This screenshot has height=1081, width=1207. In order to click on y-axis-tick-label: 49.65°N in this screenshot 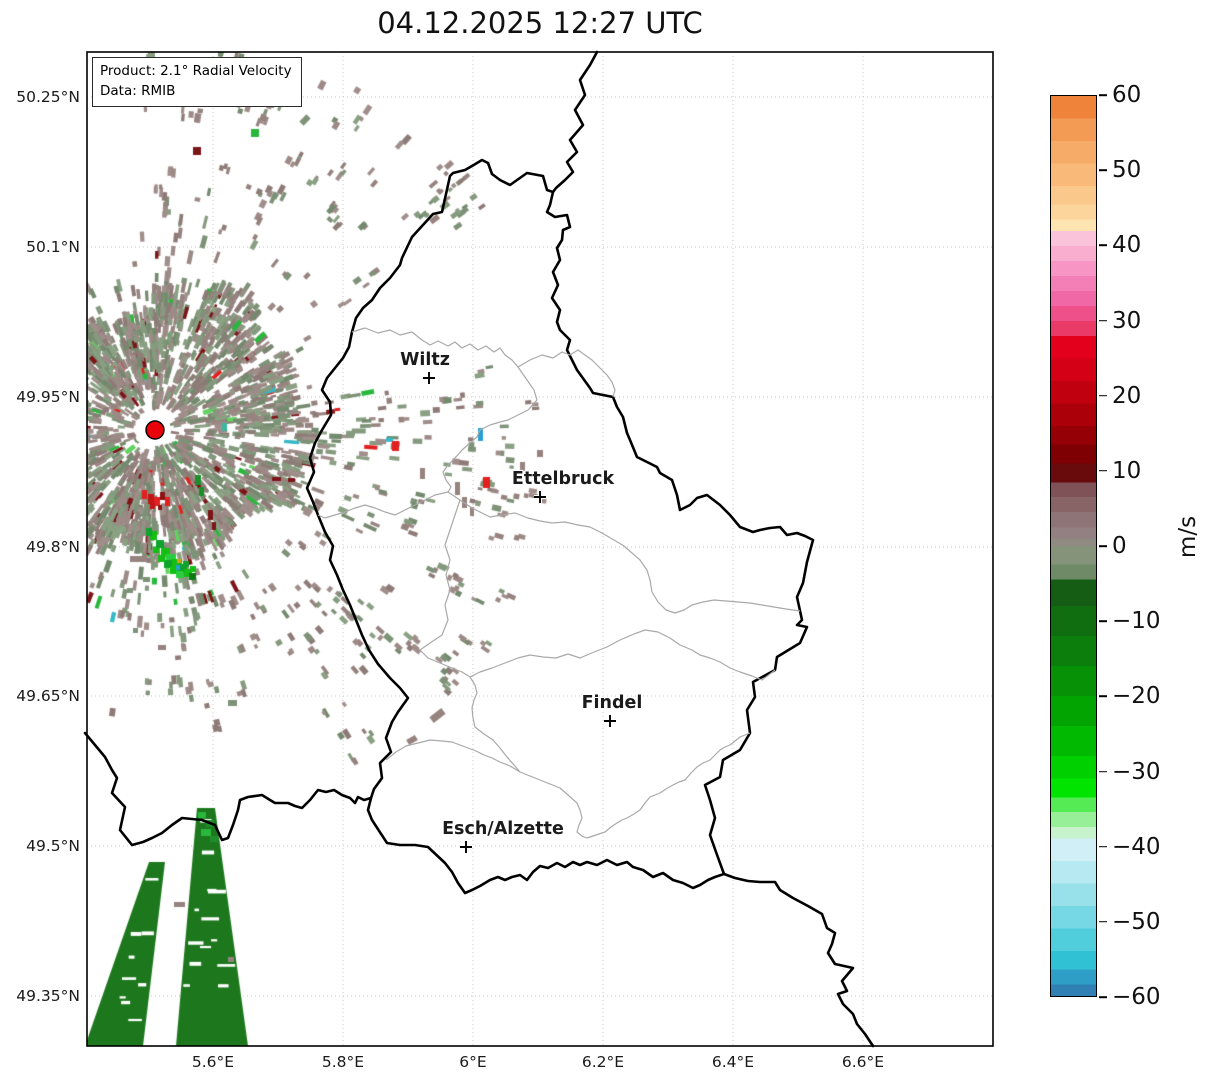, I will do `click(48, 696)`.